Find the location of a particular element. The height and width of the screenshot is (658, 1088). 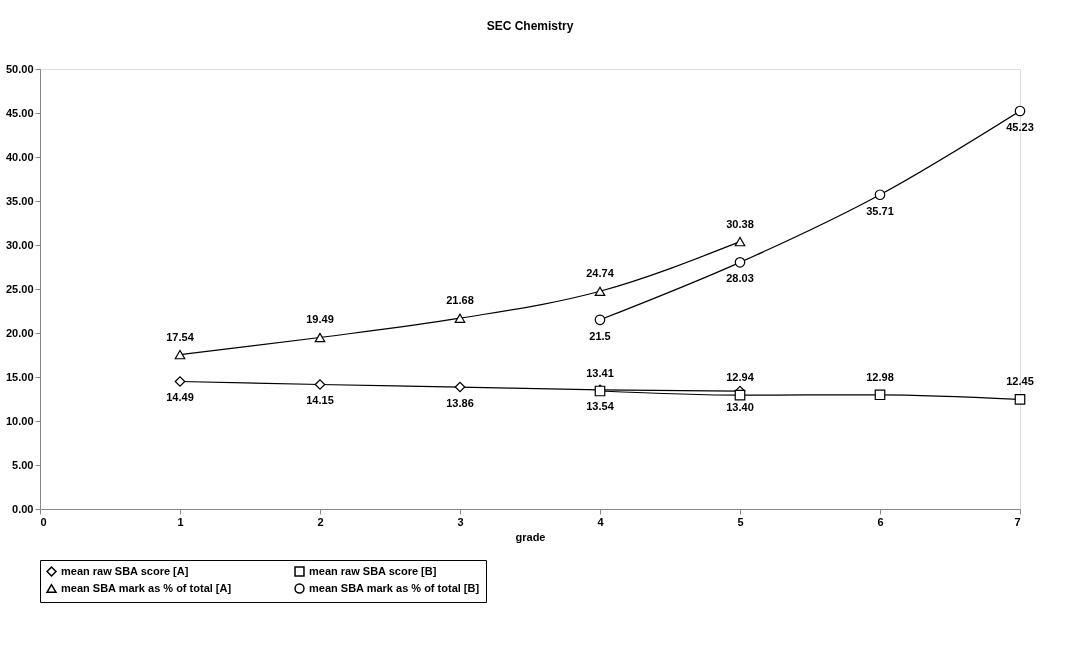

data-label: 12.94 is located at coordinates (740, 377).